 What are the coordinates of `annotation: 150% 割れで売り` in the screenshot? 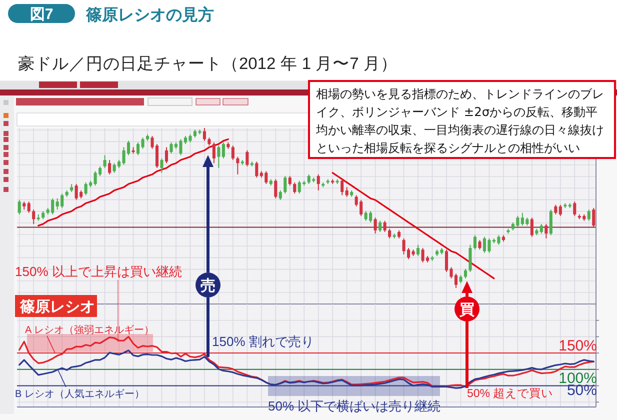 It's located at (263, 341).